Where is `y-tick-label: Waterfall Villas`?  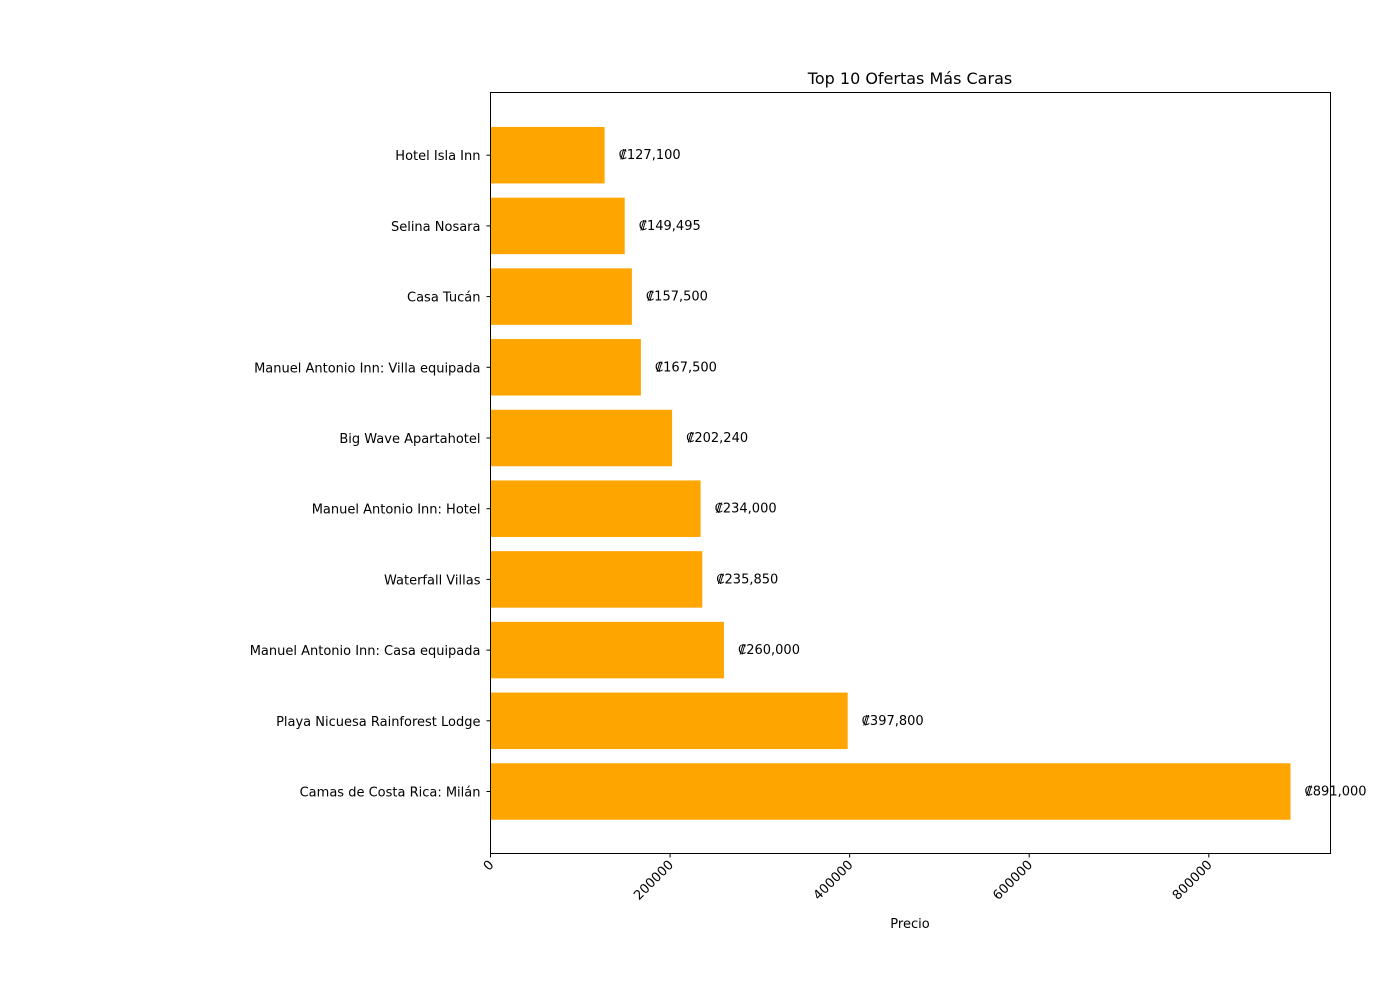
y-tick-label: Waterfall Villas is located at coordinates (432, 580).